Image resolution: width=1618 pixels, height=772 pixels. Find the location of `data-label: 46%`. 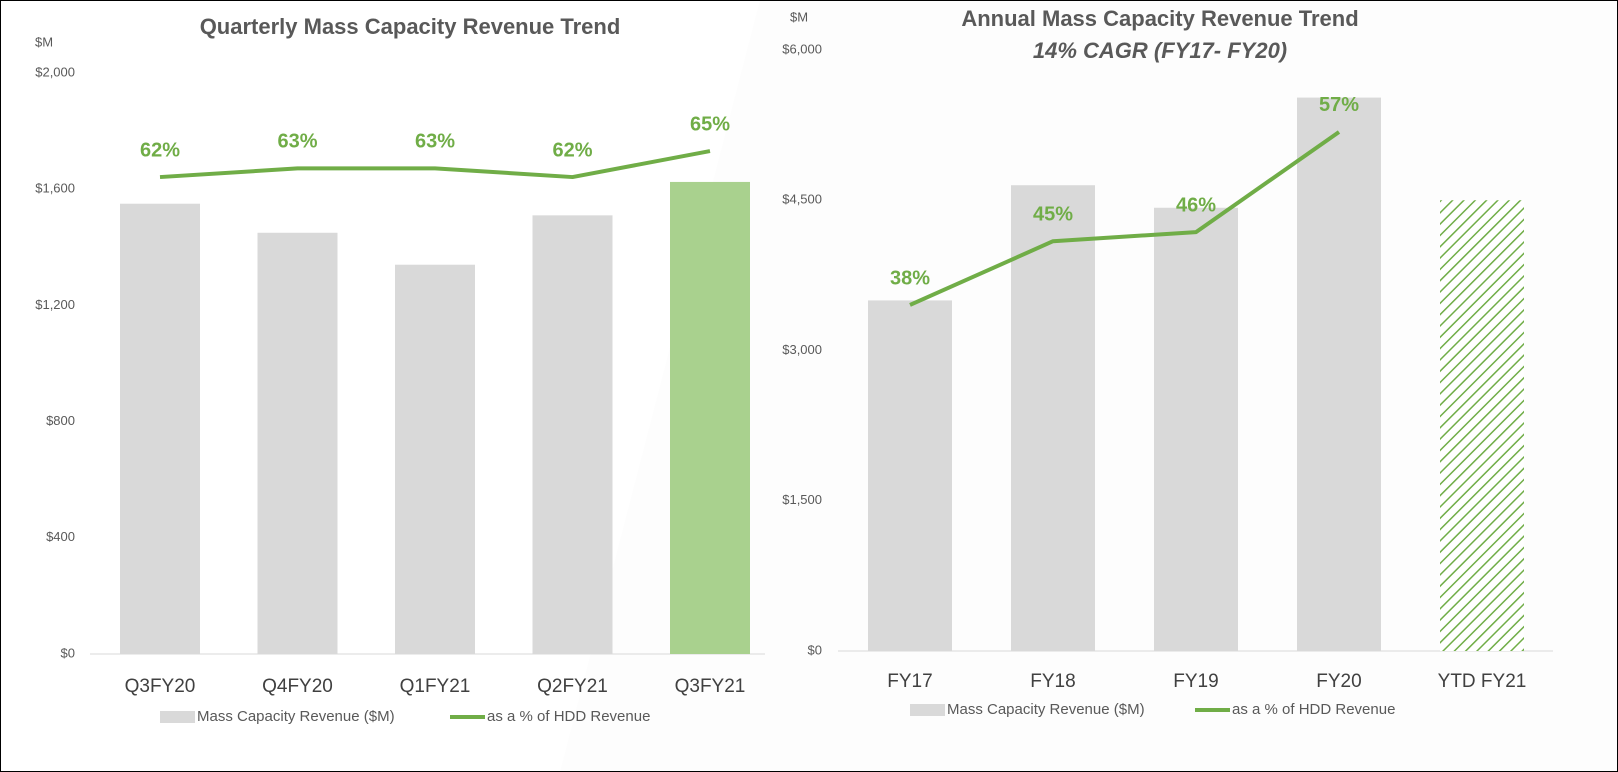

data-label: 46% is located at coordinates (1196, 205).